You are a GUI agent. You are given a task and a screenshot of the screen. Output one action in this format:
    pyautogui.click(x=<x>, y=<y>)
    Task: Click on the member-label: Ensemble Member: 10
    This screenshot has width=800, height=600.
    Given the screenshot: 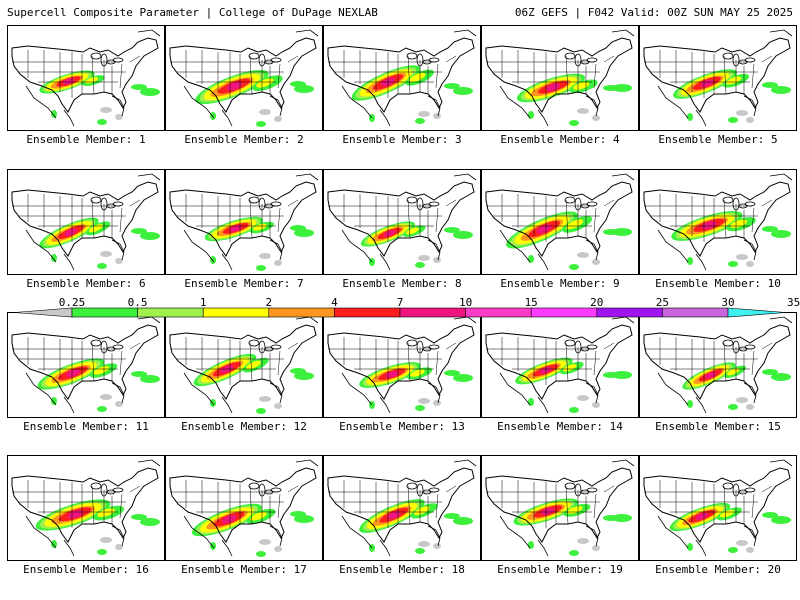 What is the action you would take?
    pyautogui.click(x=718, y=283)
    